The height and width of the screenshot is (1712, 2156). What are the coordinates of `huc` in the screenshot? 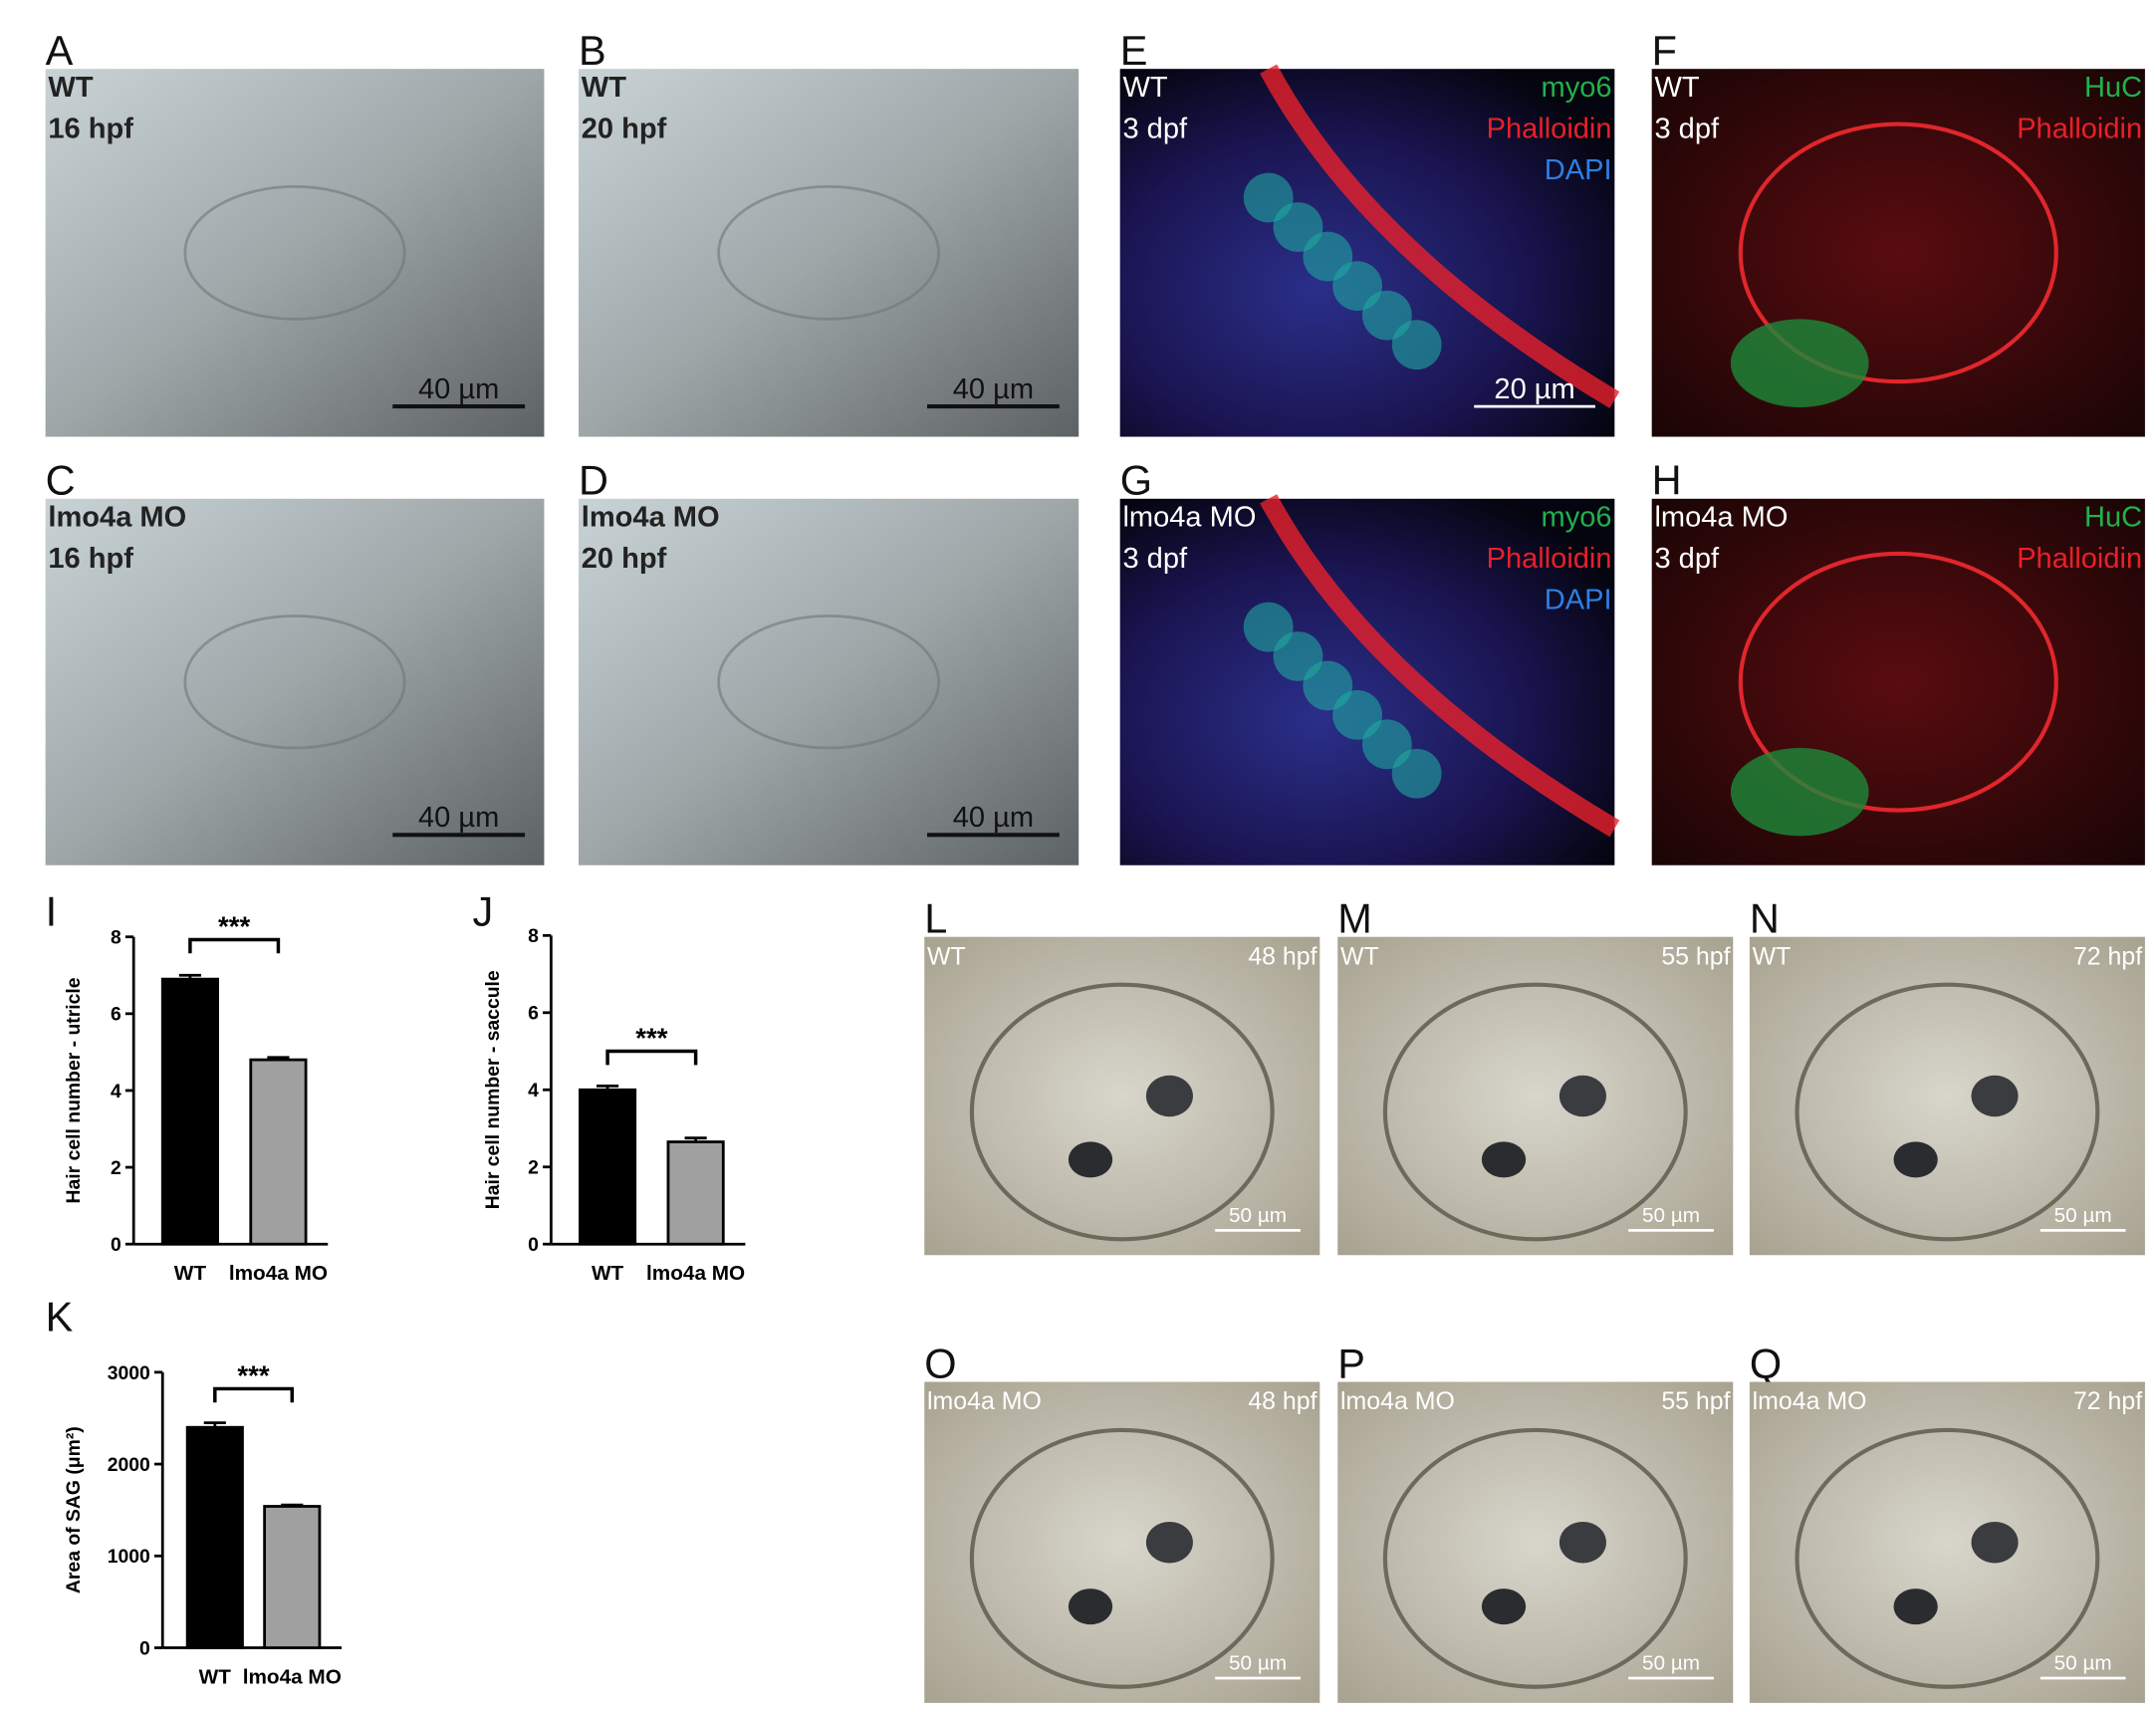 It's located at (1799, 363).